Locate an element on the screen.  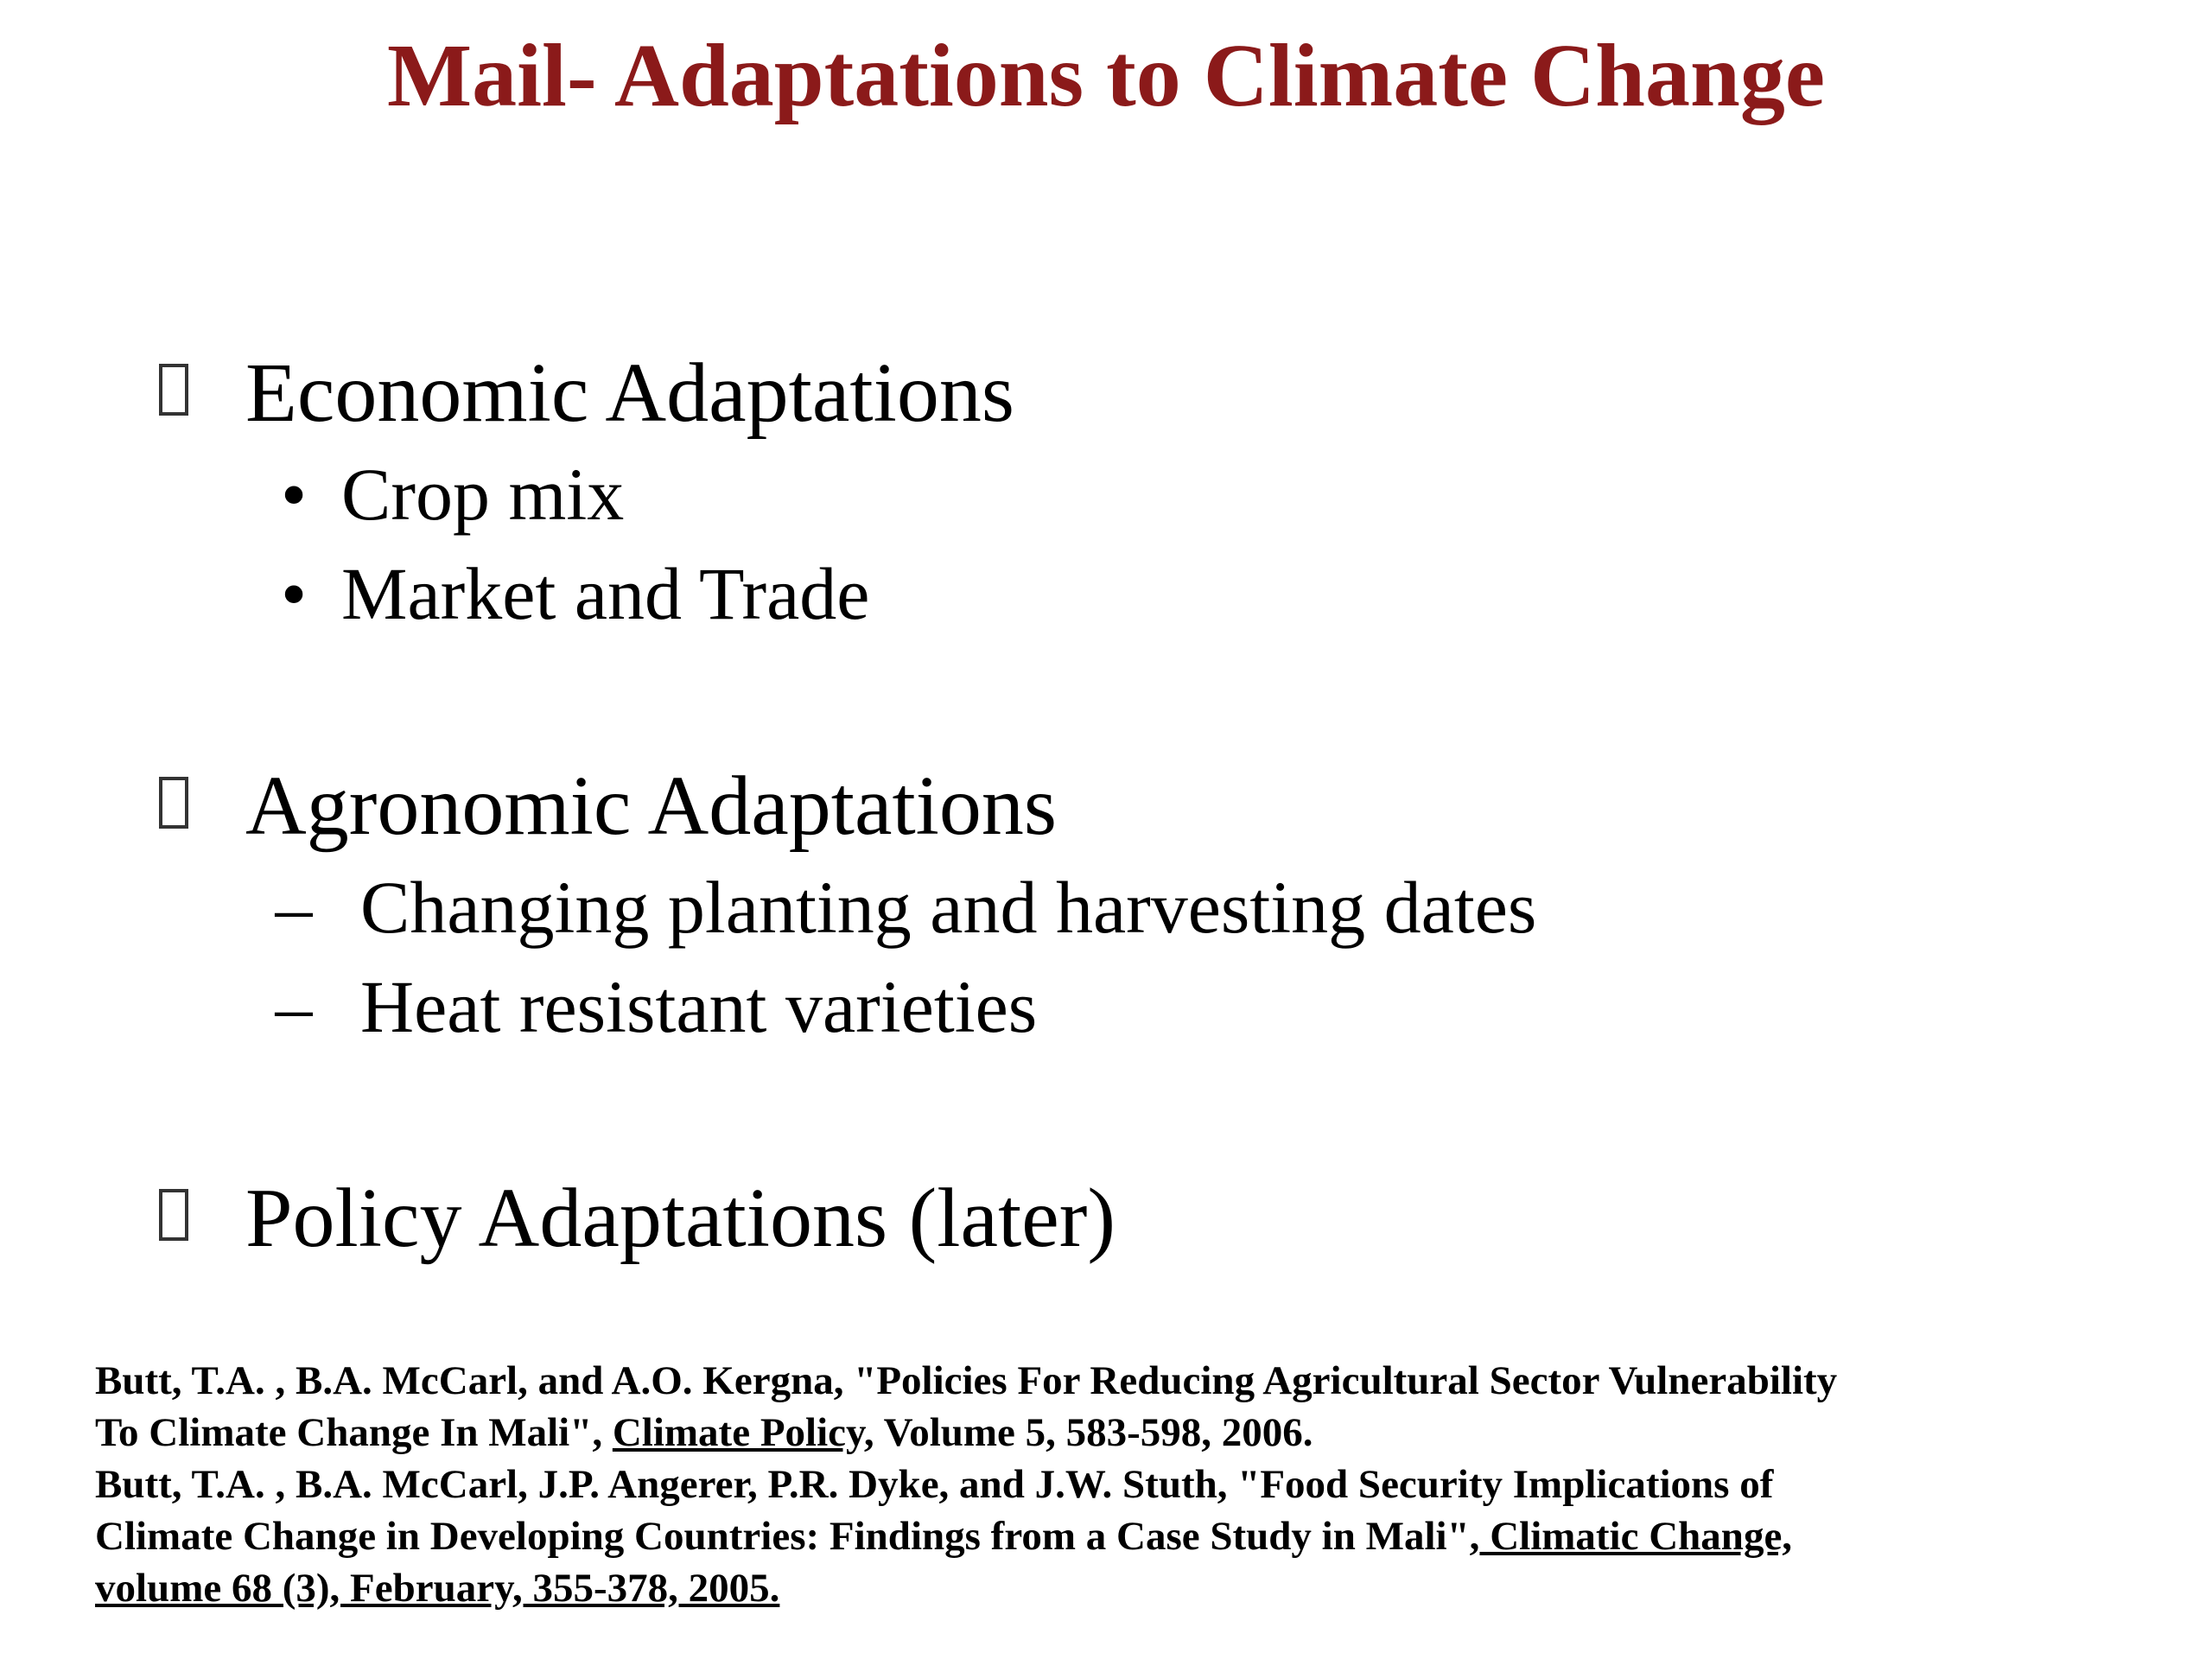
sub-list: • Crop mix • Market and Trade is located at coordinates (1106, 544).